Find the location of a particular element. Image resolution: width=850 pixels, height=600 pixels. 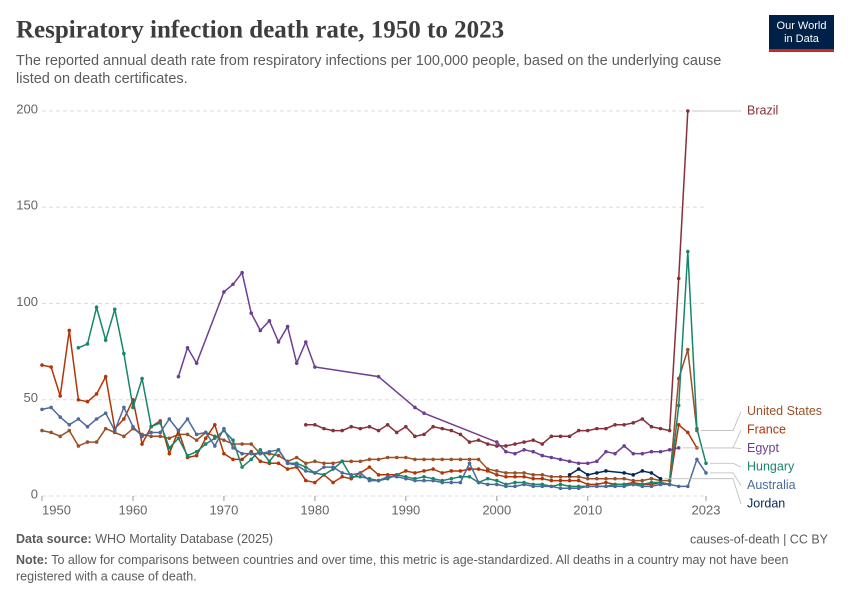

subtitle: listed on death certificates. is located at coordinates (102, 79).